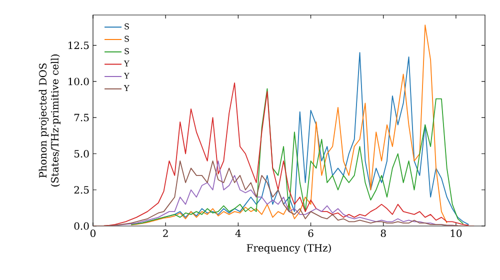 This screenshot has height=280, width=500. What do you see at coordinates (165, 233) in the screenshot?
I see `x-tick-label: 2` at bounding box center [165, 233].